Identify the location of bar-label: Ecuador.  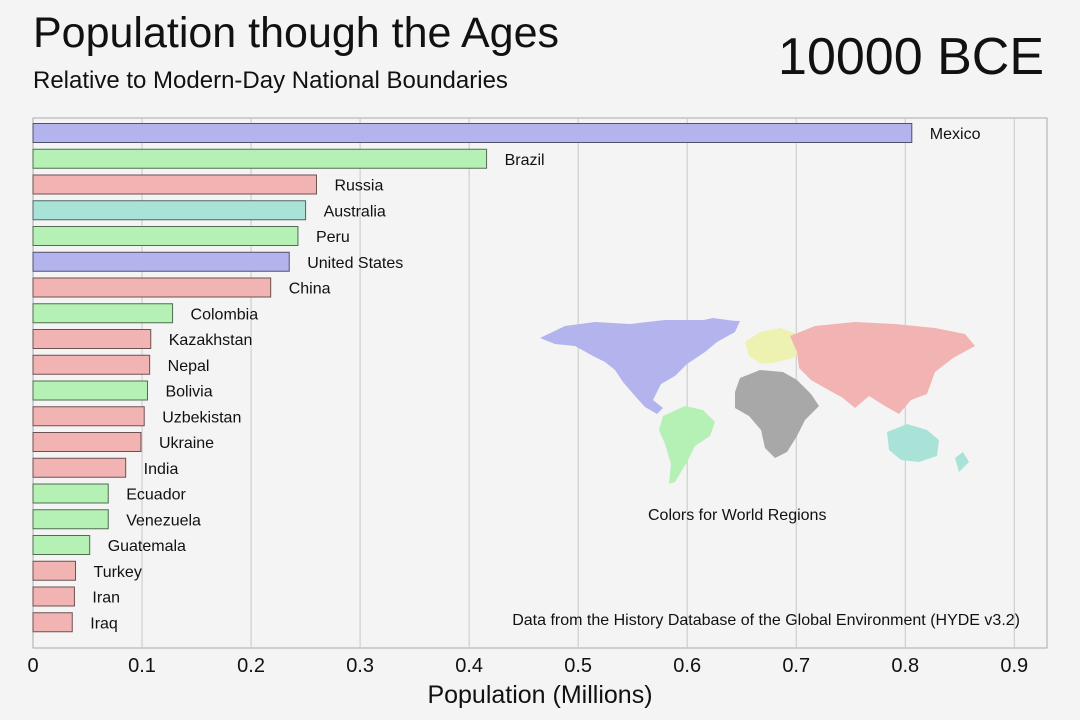
(156, 495).